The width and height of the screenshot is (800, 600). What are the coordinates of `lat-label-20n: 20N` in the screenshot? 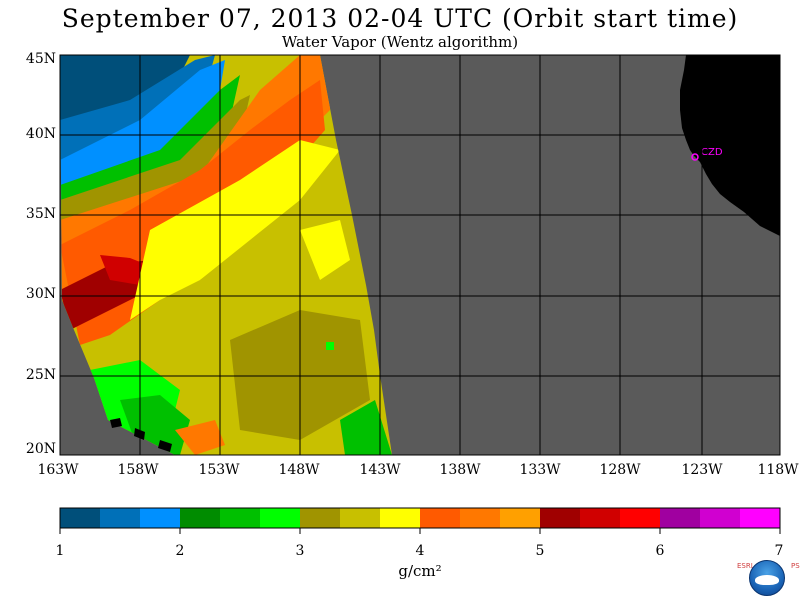 It's located at (40, 449).